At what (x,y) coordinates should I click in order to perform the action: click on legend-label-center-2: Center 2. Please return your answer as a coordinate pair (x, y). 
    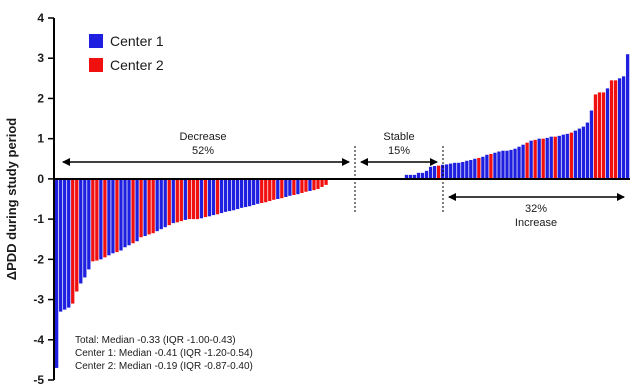
    Looking at the image, I should click on (137, 65).